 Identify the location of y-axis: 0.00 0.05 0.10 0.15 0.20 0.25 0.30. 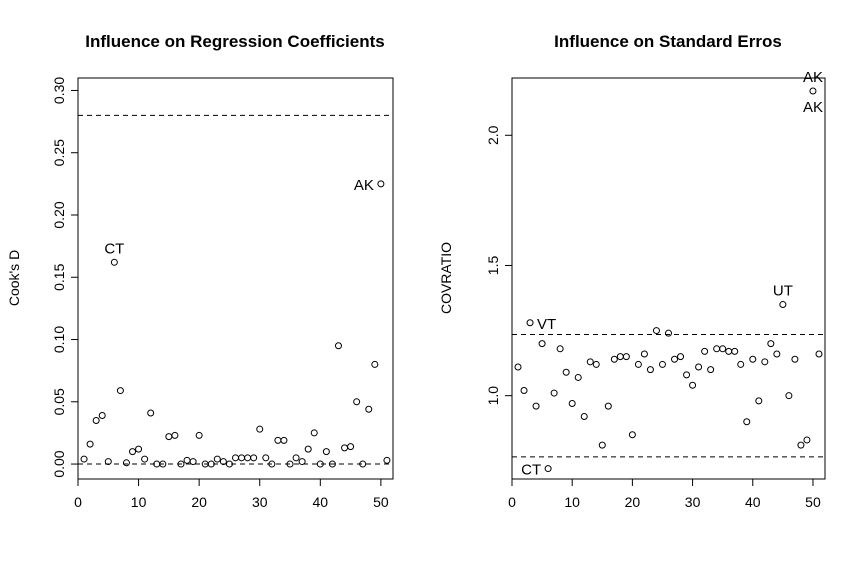
(65, 277).